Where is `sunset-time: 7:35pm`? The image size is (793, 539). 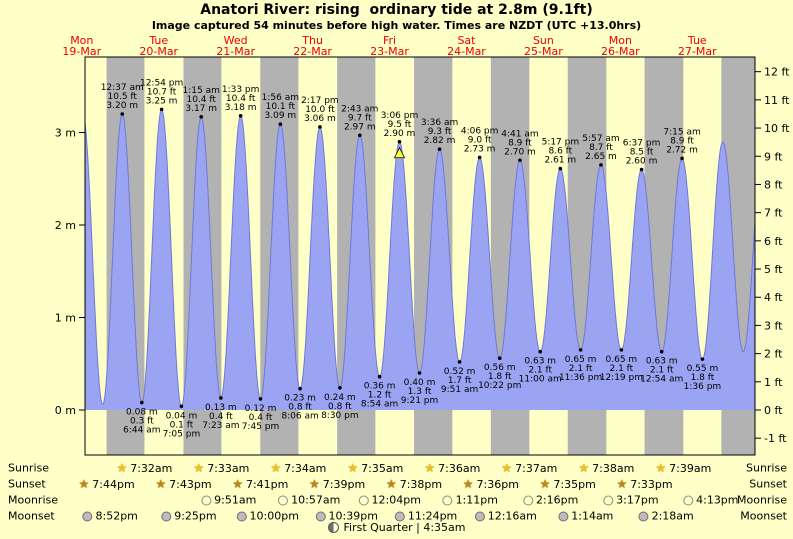
sunset-time: 7:35pm is located at coordinates (574, 484).